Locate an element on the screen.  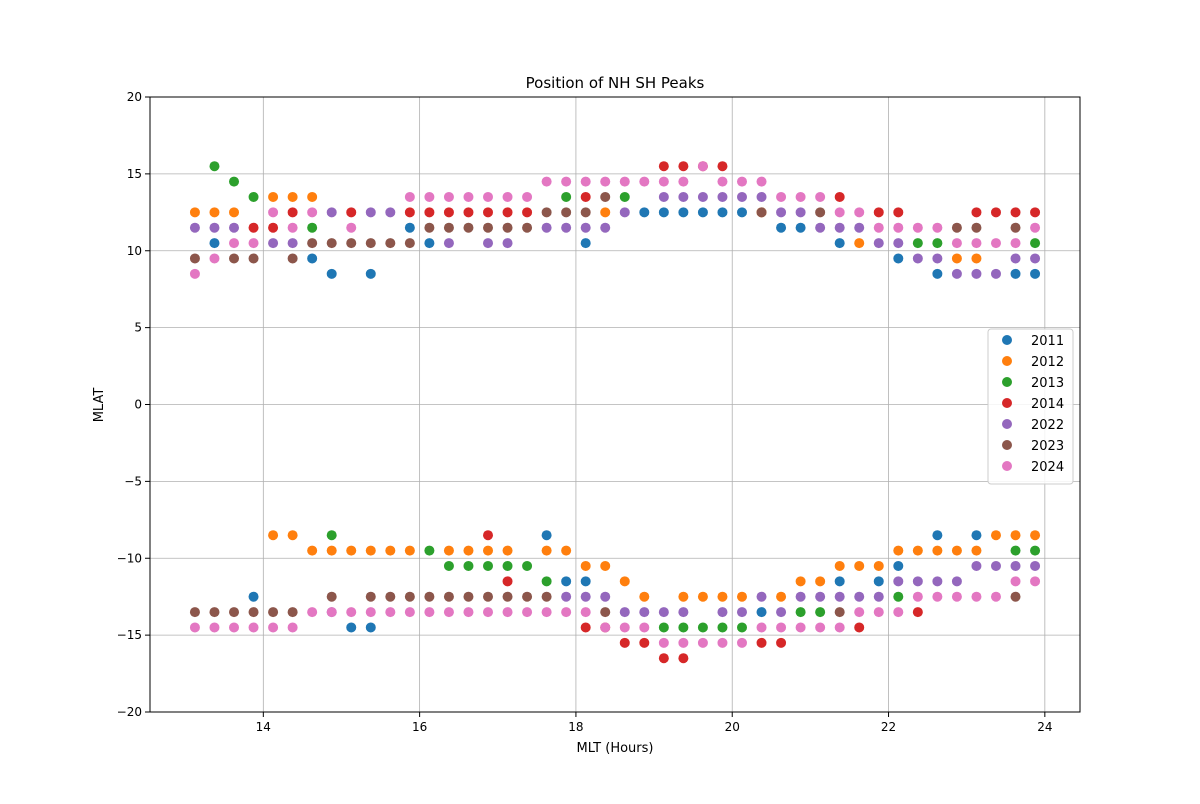
x-axis-ticks: 14 16 18 20 22 24 is located at coordinates (654, 723).